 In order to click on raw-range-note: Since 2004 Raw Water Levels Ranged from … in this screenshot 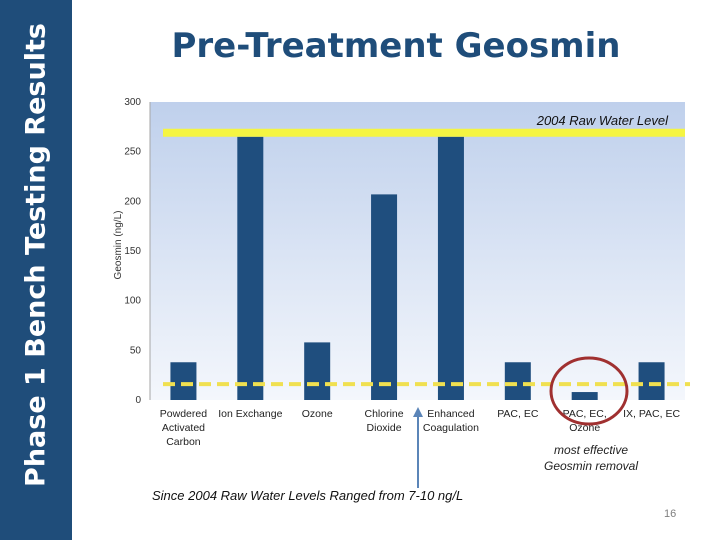, I will do `click(307, 495)`.